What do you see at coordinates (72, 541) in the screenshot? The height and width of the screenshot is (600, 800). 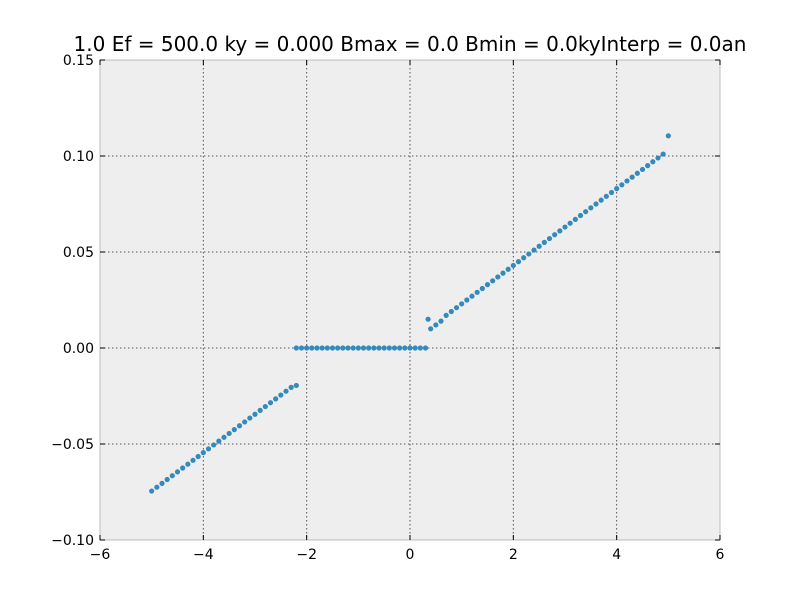 I see `y-tick-label: −0.10` at bounding box center [72, 541].